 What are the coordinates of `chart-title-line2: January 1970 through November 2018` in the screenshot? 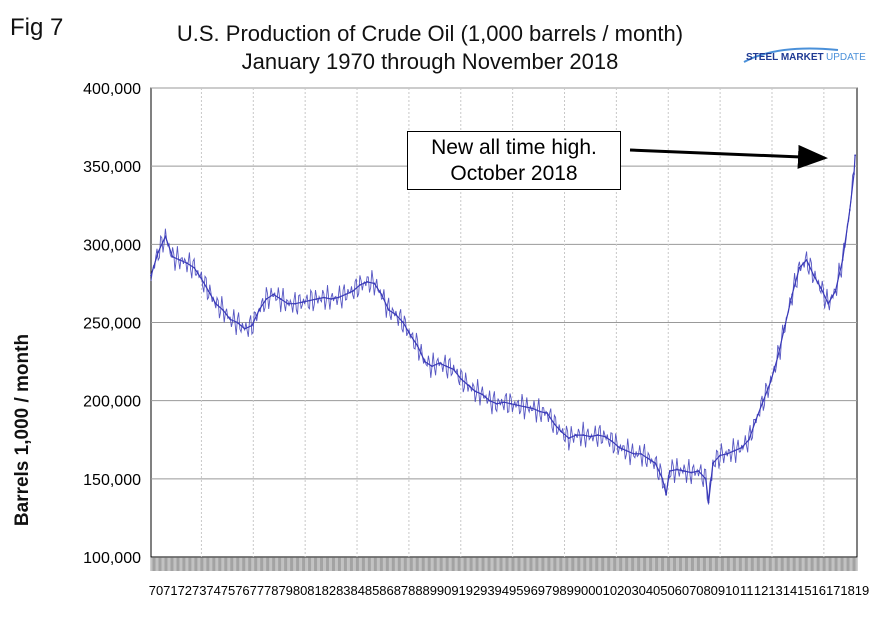 It's located at (430, 61).